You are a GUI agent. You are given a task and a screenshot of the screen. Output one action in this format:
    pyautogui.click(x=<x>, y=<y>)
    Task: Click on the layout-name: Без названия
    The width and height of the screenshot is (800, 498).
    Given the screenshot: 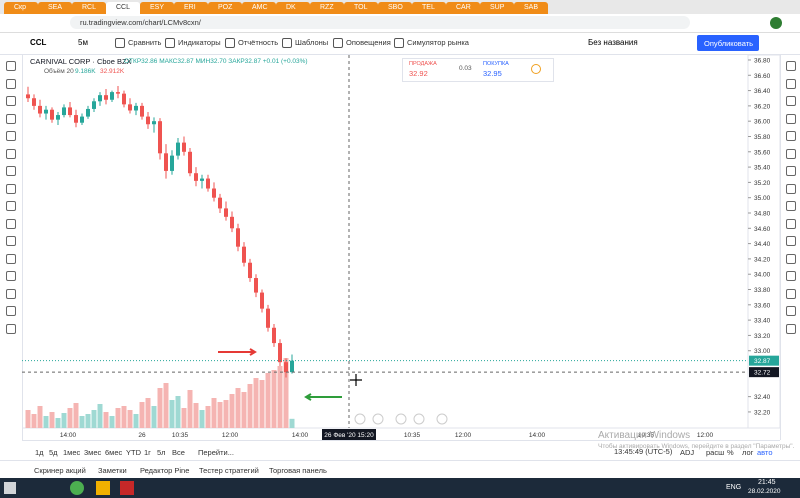 What is the action you would take?
    pyautogui.click(x=613, y=42)
    